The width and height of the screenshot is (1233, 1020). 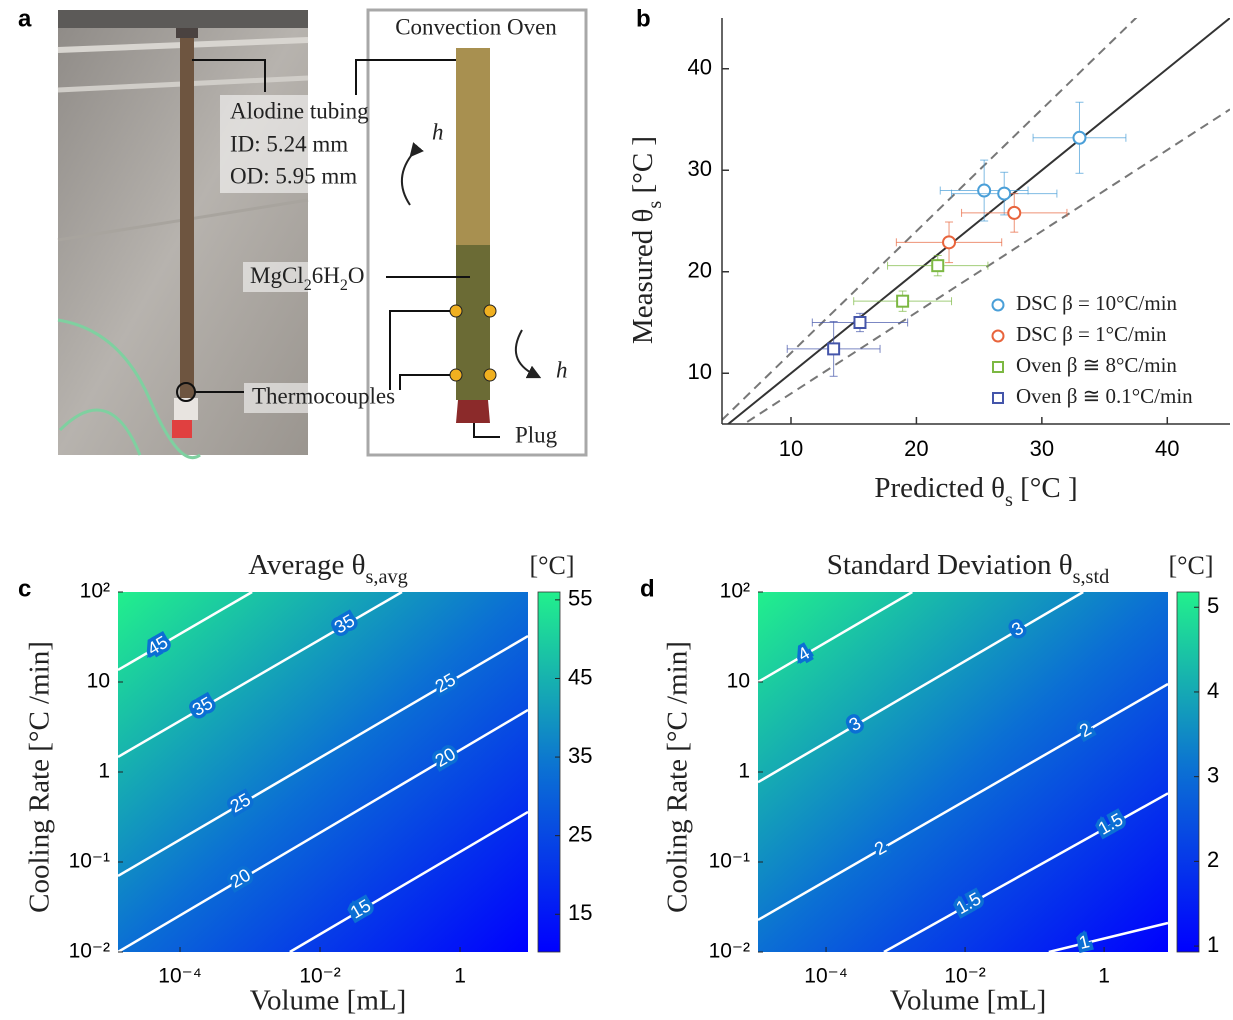 What do you see at coordinates (580, 598) in the screenshot?
I see `colorbar-tick-label: 55` at bounding box center [580, 598].